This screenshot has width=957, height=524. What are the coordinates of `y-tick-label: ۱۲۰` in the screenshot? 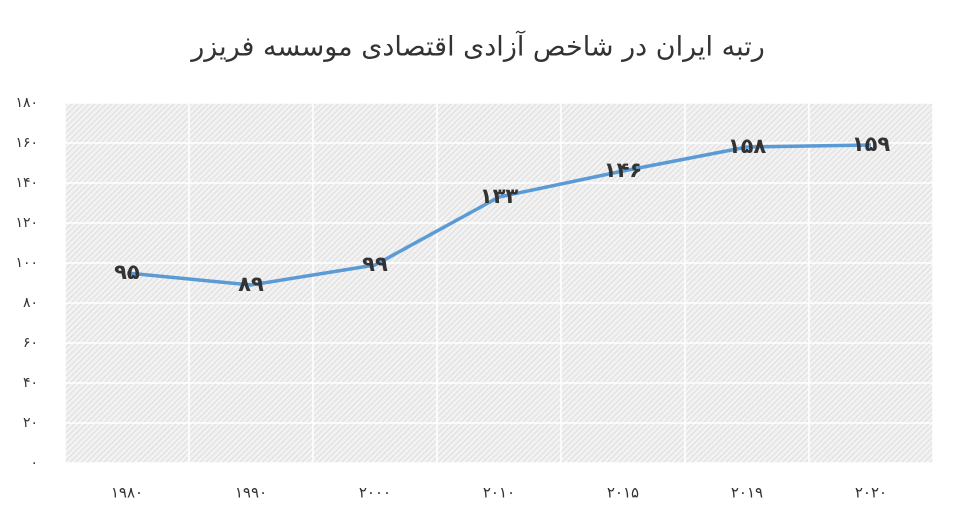 It's located at (26, 223).